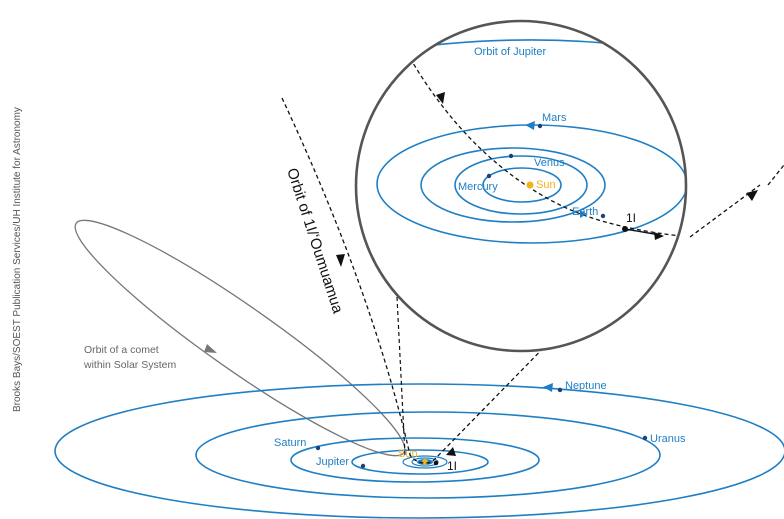 This screenshot has height=519, width=784. Describe the element at coordinates (625, 229) in the screenshot. I see `inset-object-dot` at that location.